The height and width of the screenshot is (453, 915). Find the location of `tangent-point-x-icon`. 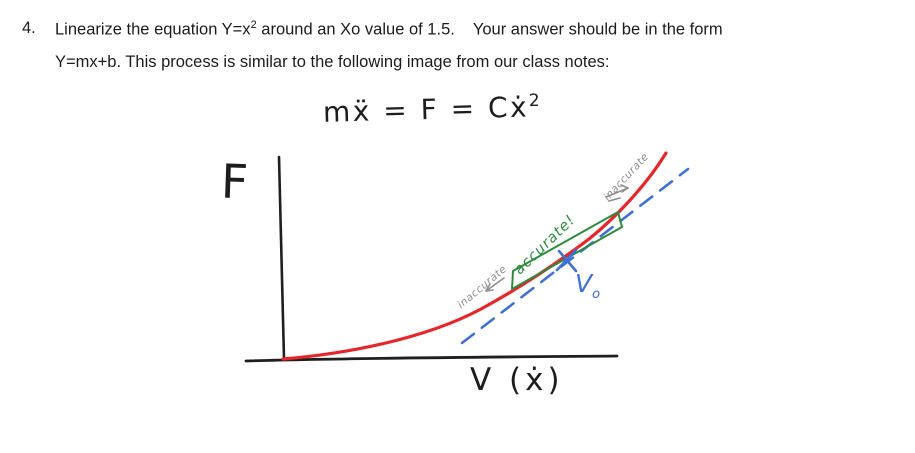

tangent-point-x-icon is located at coordinates (566, 260).